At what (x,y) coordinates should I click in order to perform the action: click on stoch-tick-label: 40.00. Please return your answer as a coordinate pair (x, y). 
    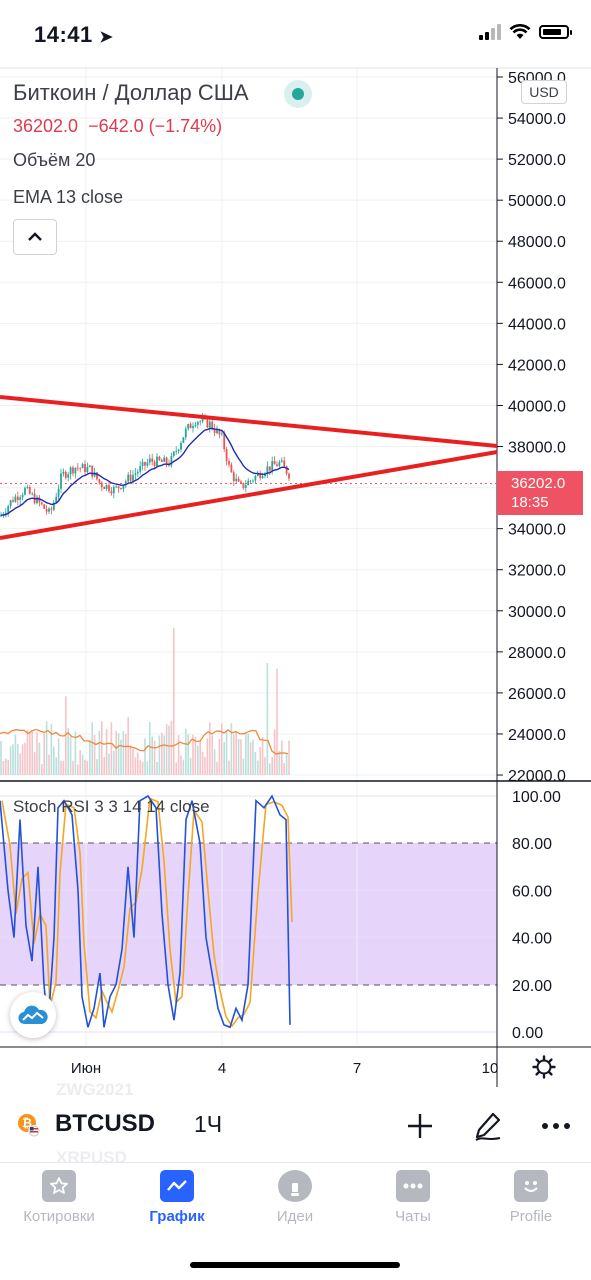
    Looking at the image, I should click on (532, 939).